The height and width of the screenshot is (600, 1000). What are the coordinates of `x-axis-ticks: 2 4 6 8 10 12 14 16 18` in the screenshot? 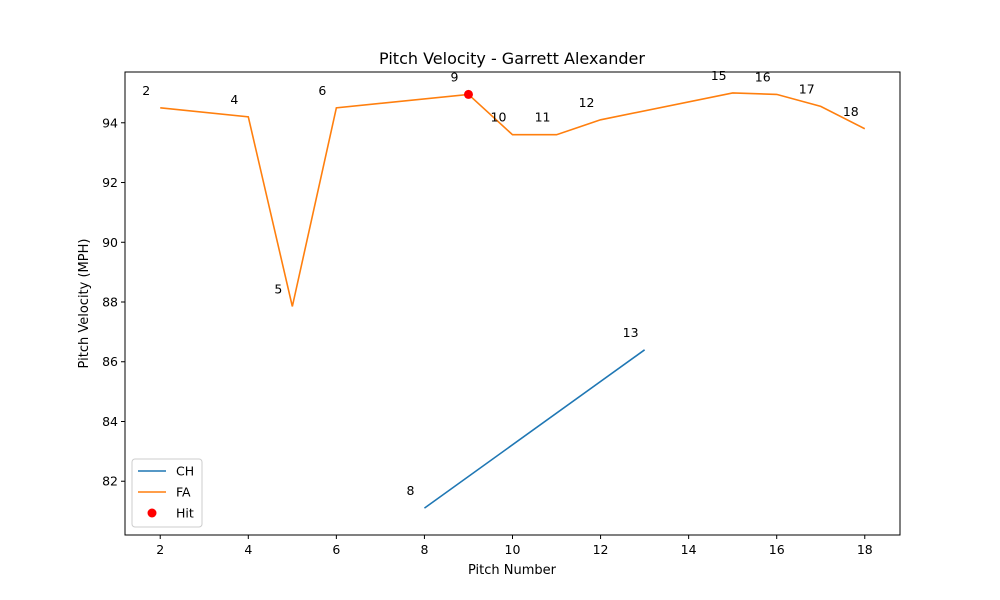 It's located at (514, 546).